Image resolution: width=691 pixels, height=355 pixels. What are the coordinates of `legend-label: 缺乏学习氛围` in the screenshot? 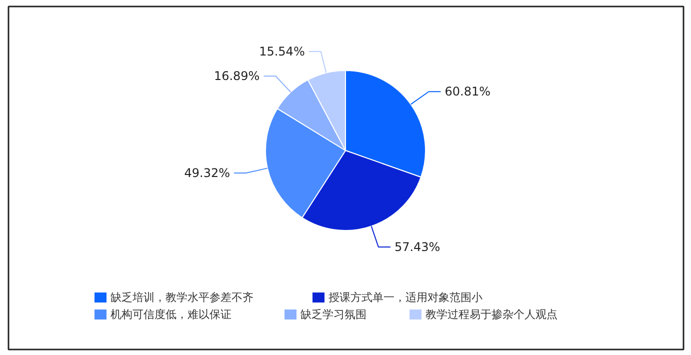 It's located at (333, 314).